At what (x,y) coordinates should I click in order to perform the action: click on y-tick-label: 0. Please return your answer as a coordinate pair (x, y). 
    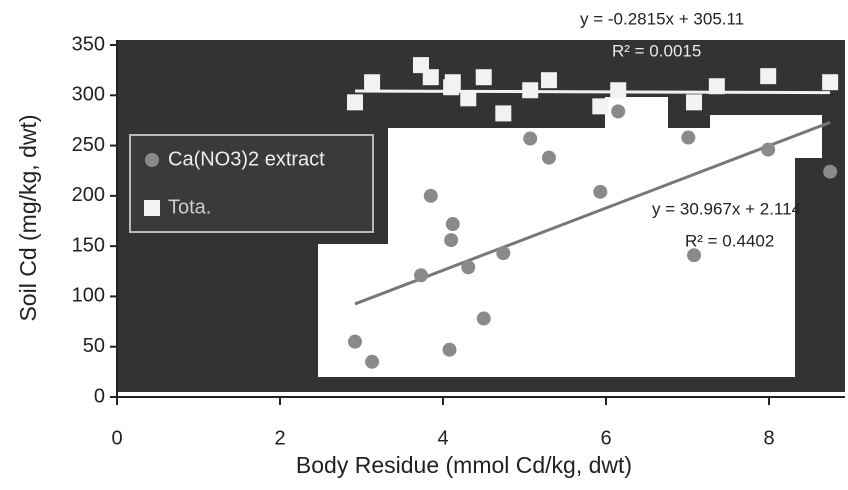
    Looking at the image, I should click on (99, 396).